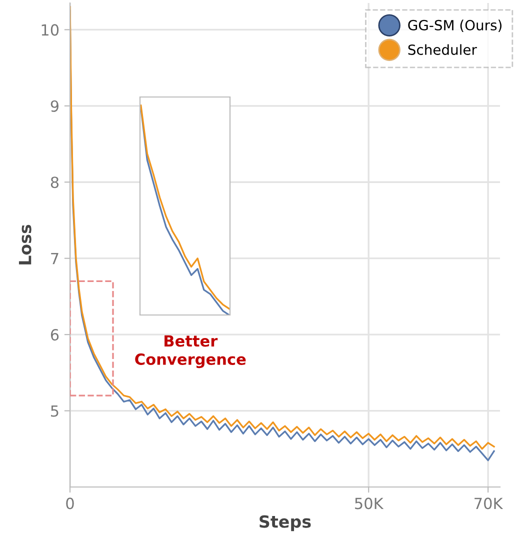  What do you see at coordinates (54, 182) in the screenshot?
I see `y-tick-label: 8` at bounding box center [54, 182].